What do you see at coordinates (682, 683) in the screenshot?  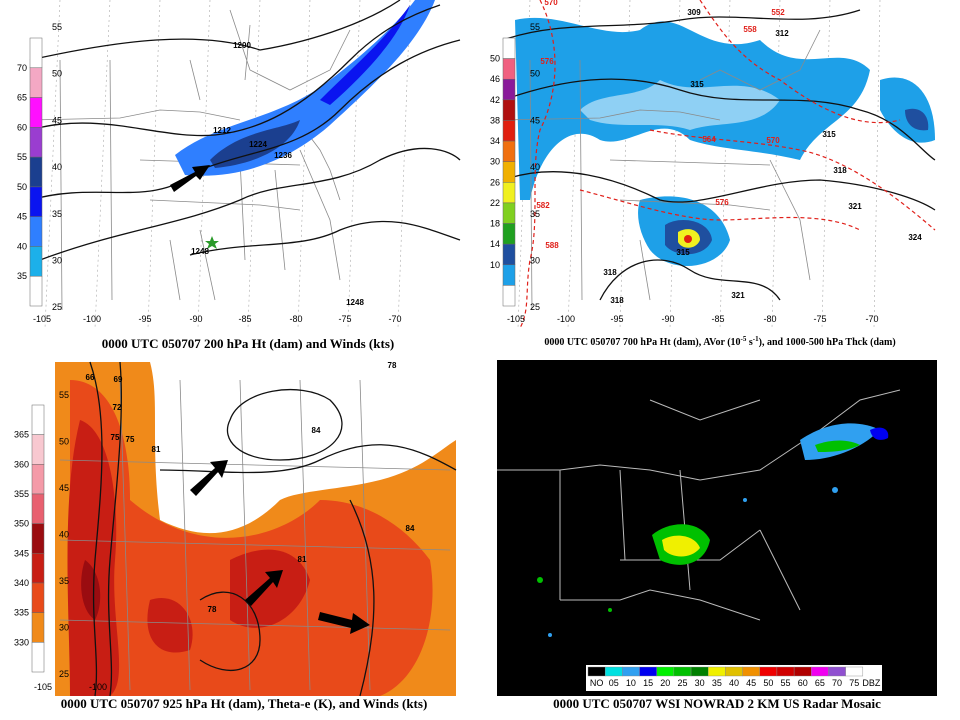 I see `colorbar-label: 25` at bounding box center [682, 683].